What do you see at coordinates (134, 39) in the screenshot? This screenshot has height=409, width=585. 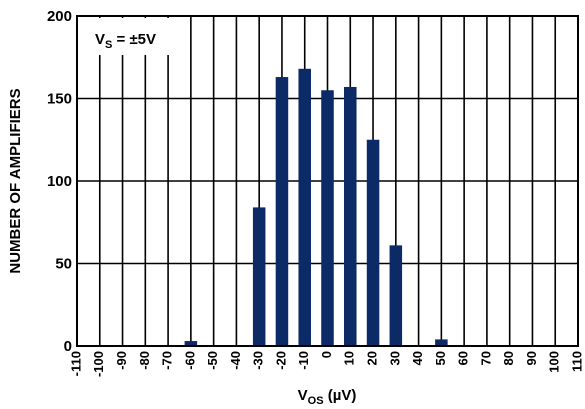 I see `annotation-rest: = ±5V` at bounding box center [134, 39].